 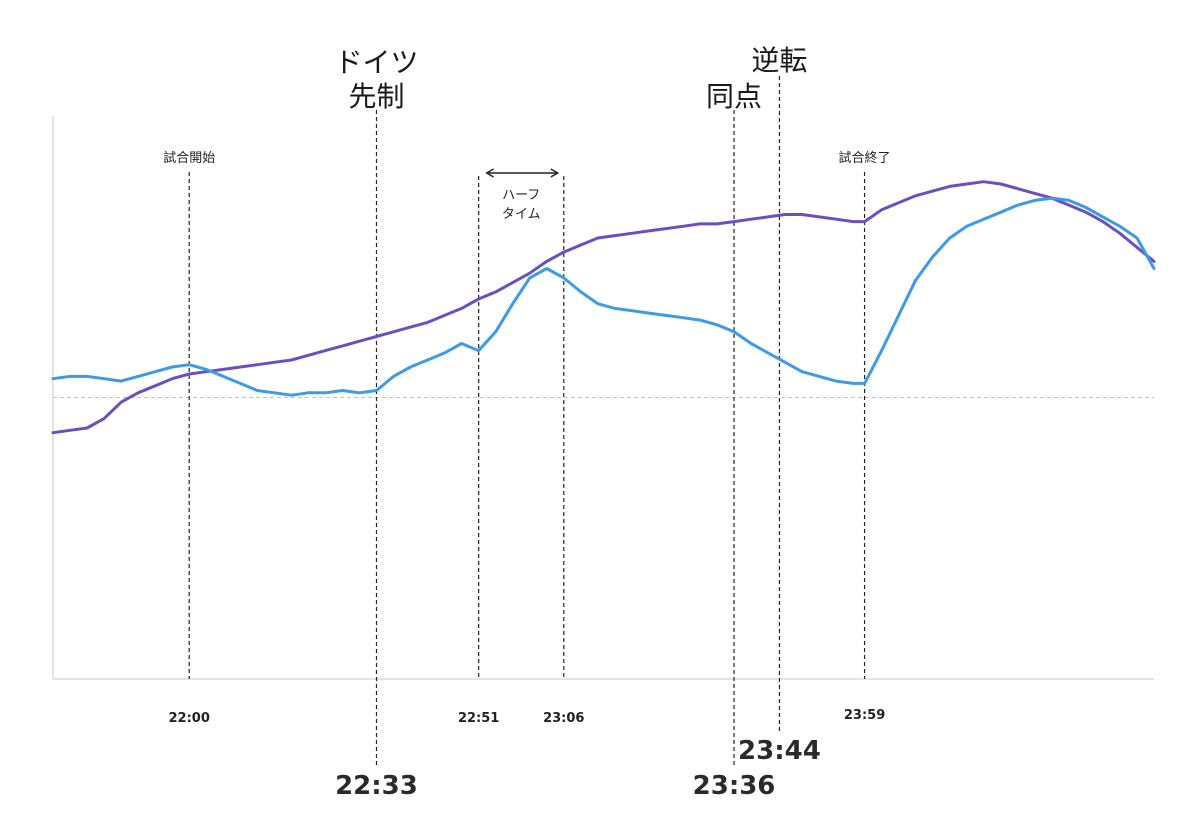 I want to click on event-time-label: 22:00, so click(x=189, y=718).